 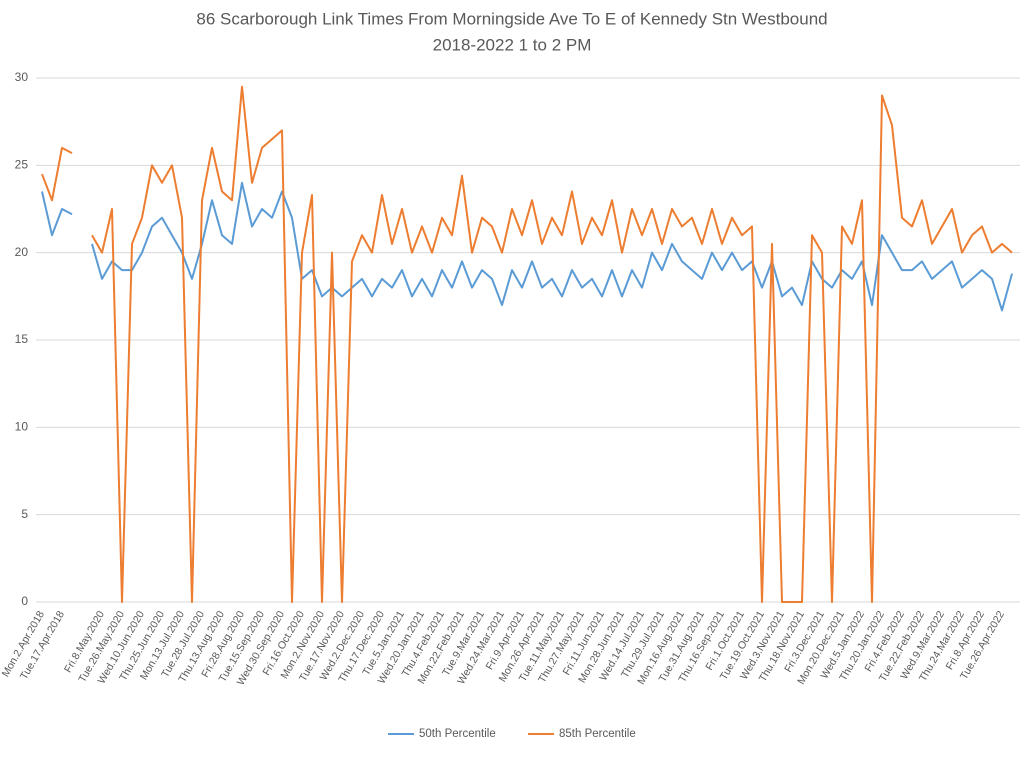 What do you see at coordinates (597, 734) in the screenshot?
I see `legend-label: 85th Percentile` at bounding box center [597, 734].